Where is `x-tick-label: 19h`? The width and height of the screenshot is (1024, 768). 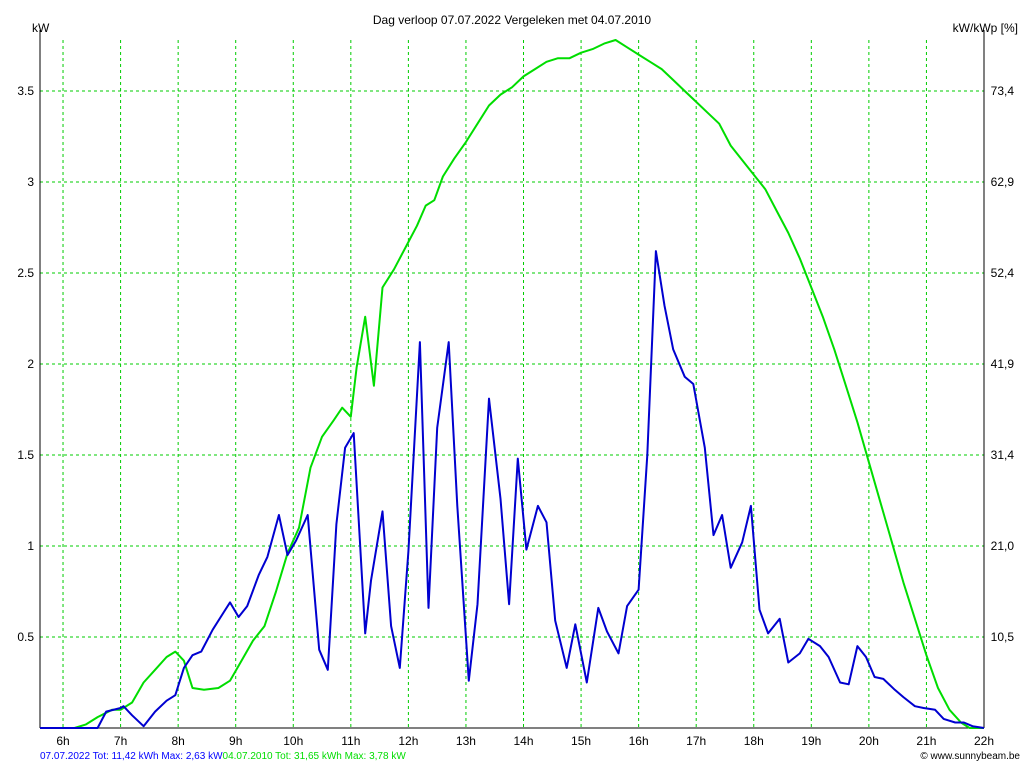
x-tick-label: 19h is located at coordinates (811, 741).